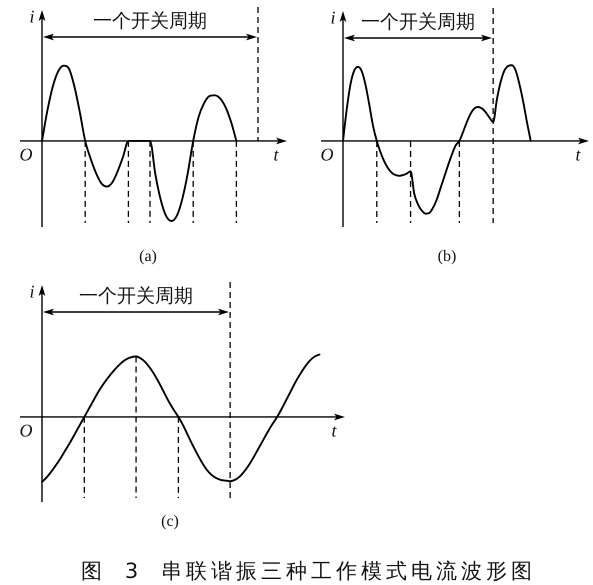  I want to click on text: (a), so click(148, 257).